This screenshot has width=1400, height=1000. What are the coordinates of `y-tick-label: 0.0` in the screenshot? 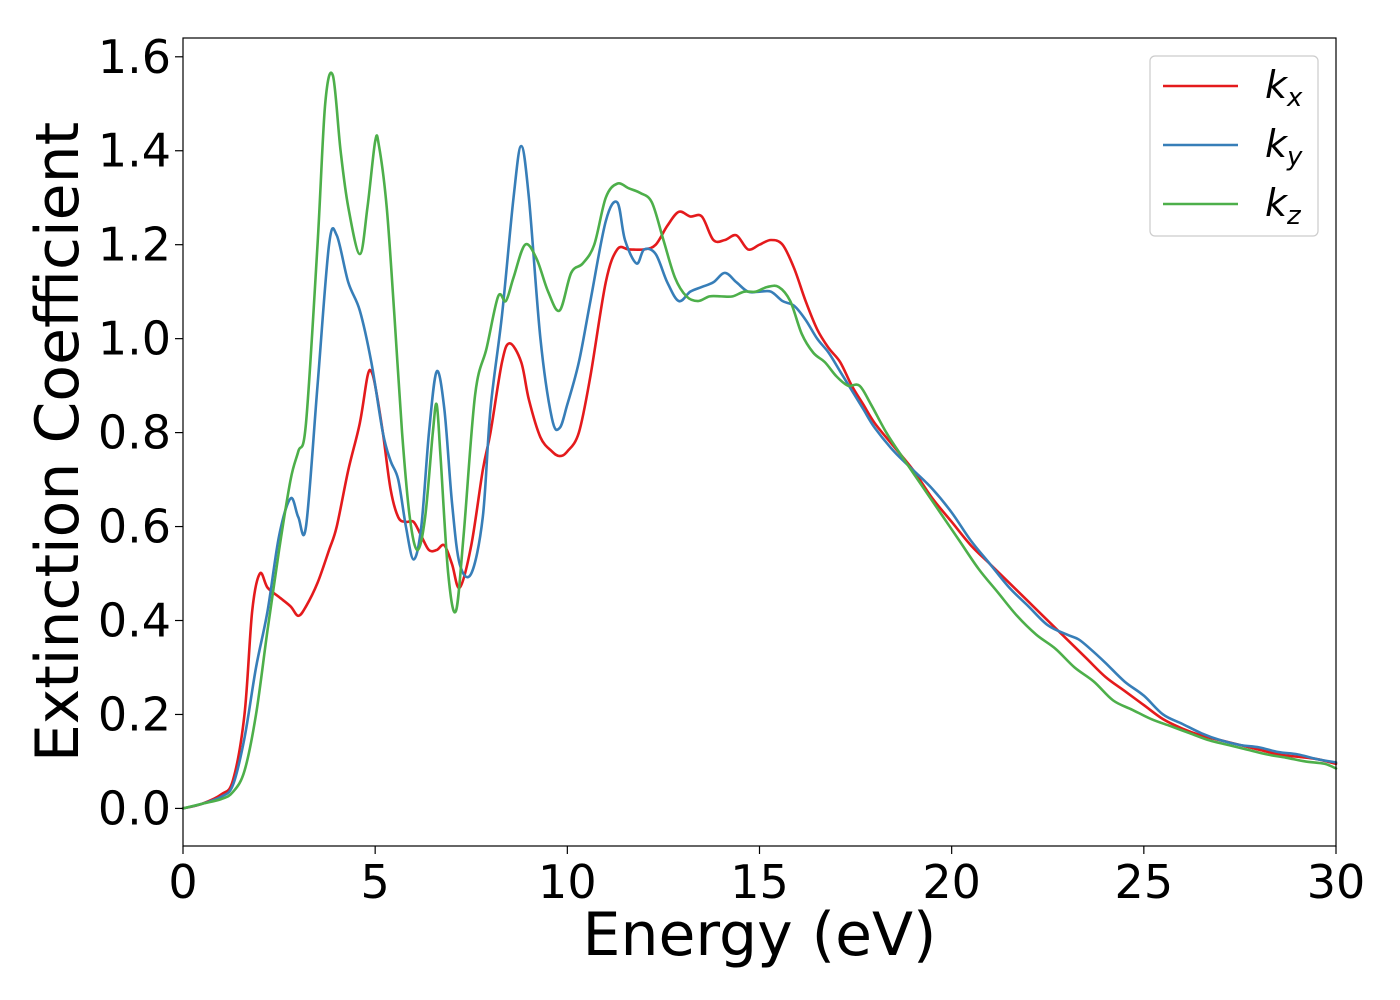 It's located at (134, 808).